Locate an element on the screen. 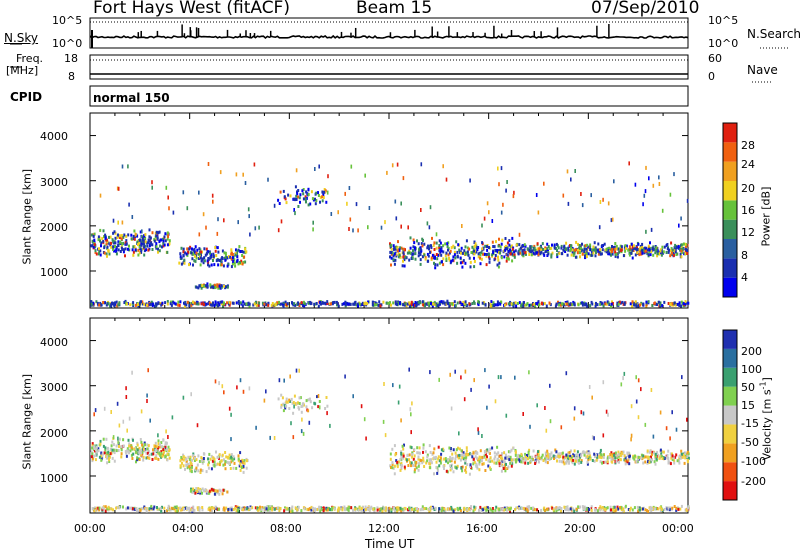 This screenshot has height=554, width=800. nsky-panel is located at coordinates (389, 33).